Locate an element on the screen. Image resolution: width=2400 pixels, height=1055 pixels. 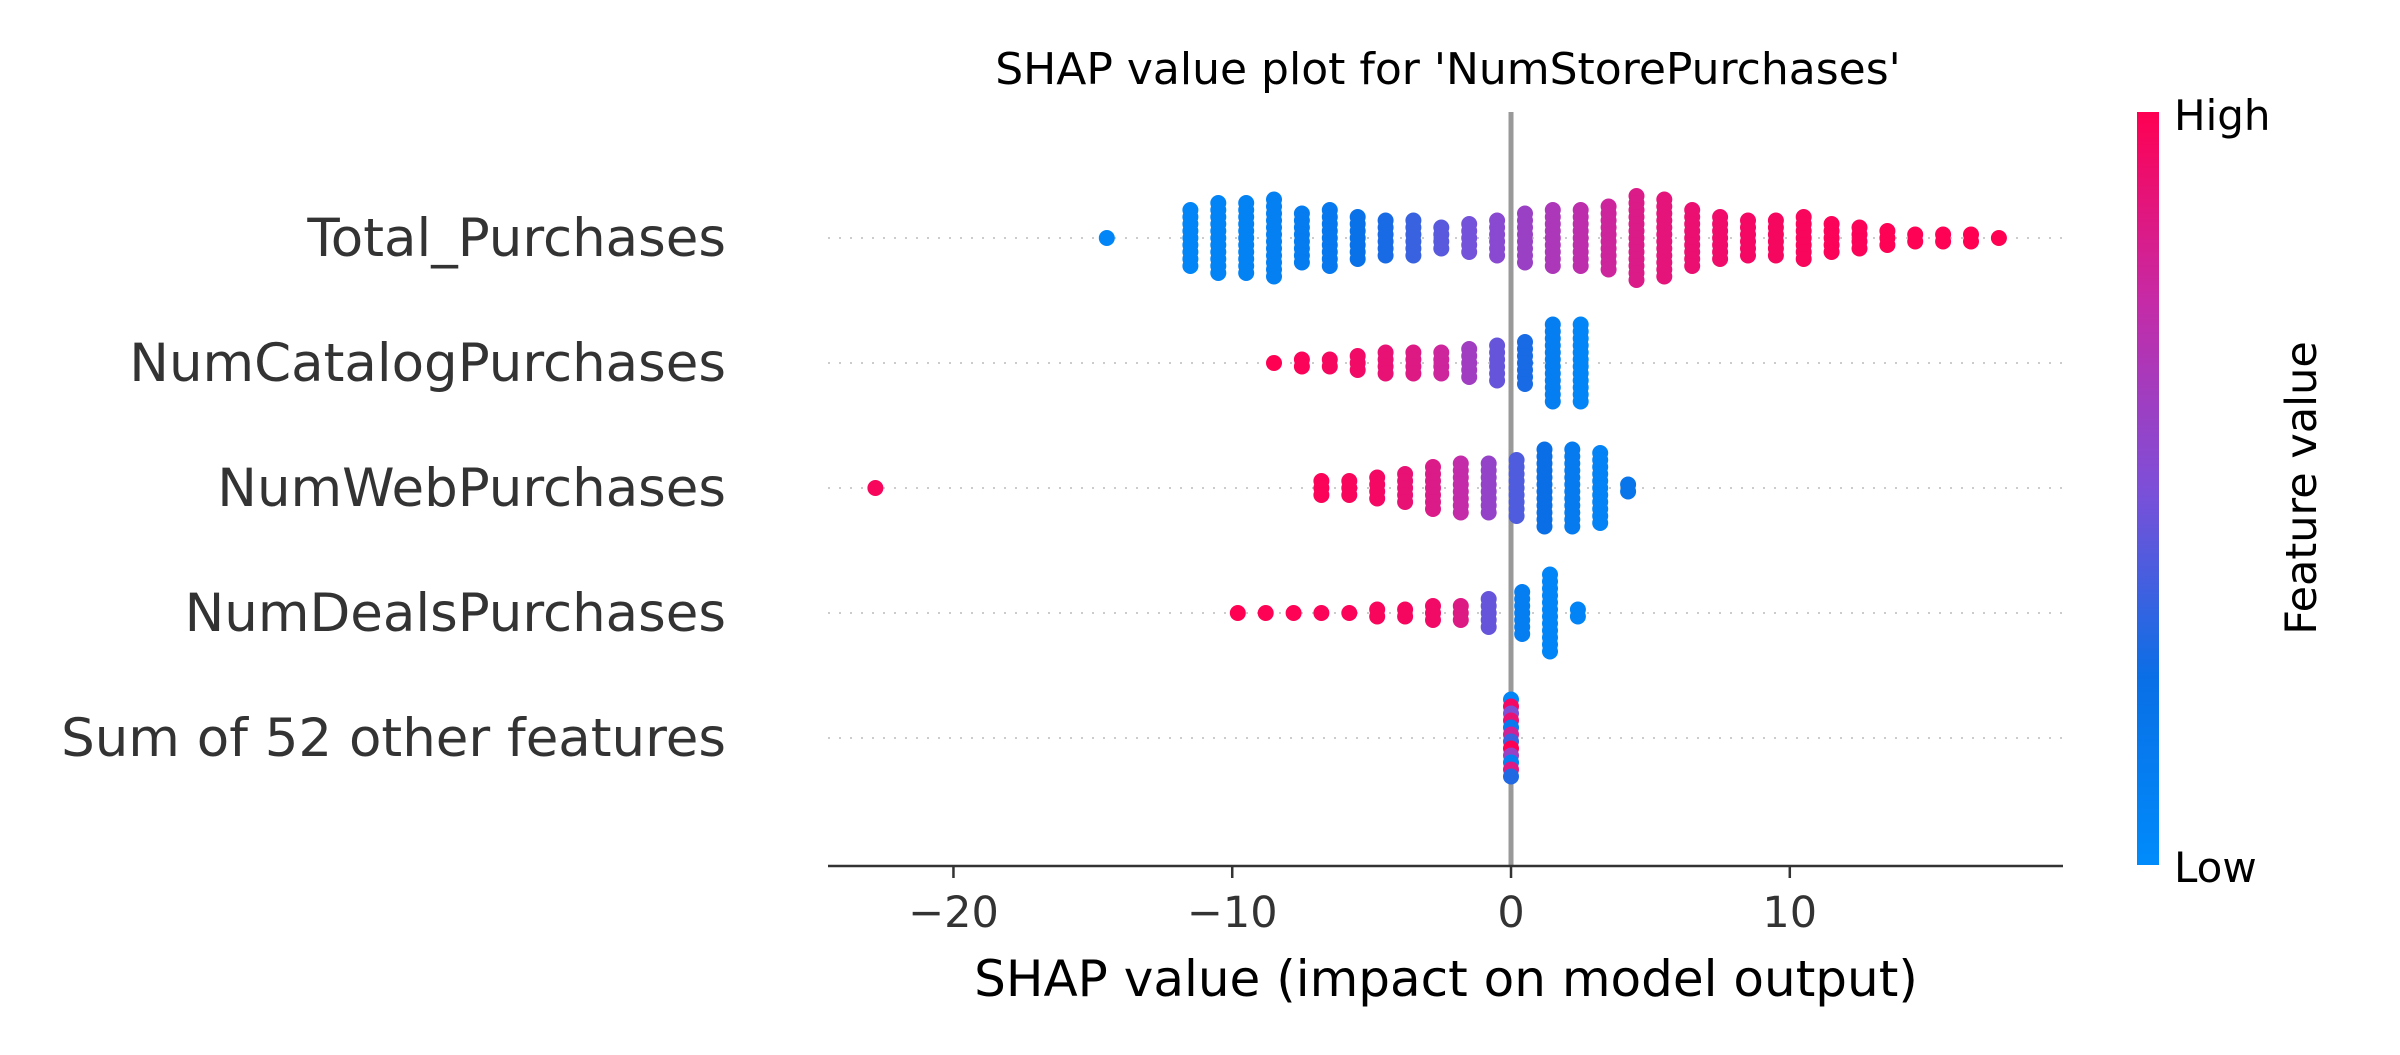
feature-label-numwebpurchases: NumWebPurchases is located at coordinates (471, 488).